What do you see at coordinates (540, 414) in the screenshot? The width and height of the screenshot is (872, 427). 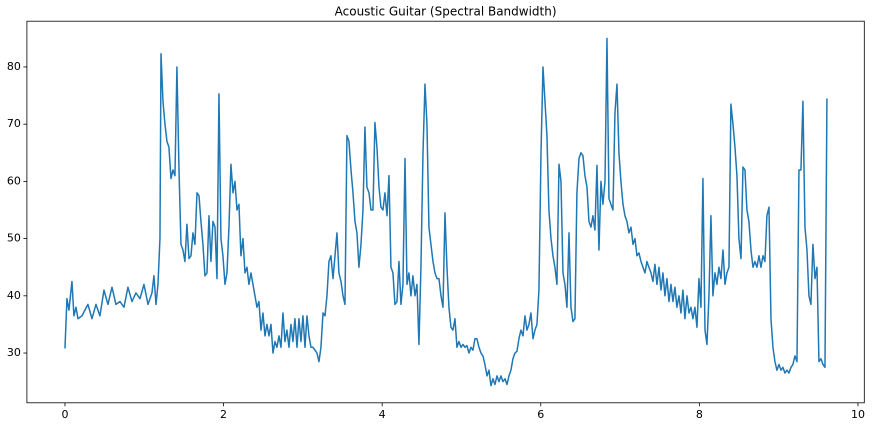 I see `x-tick-label: 6` at bounding box center [540, 414].